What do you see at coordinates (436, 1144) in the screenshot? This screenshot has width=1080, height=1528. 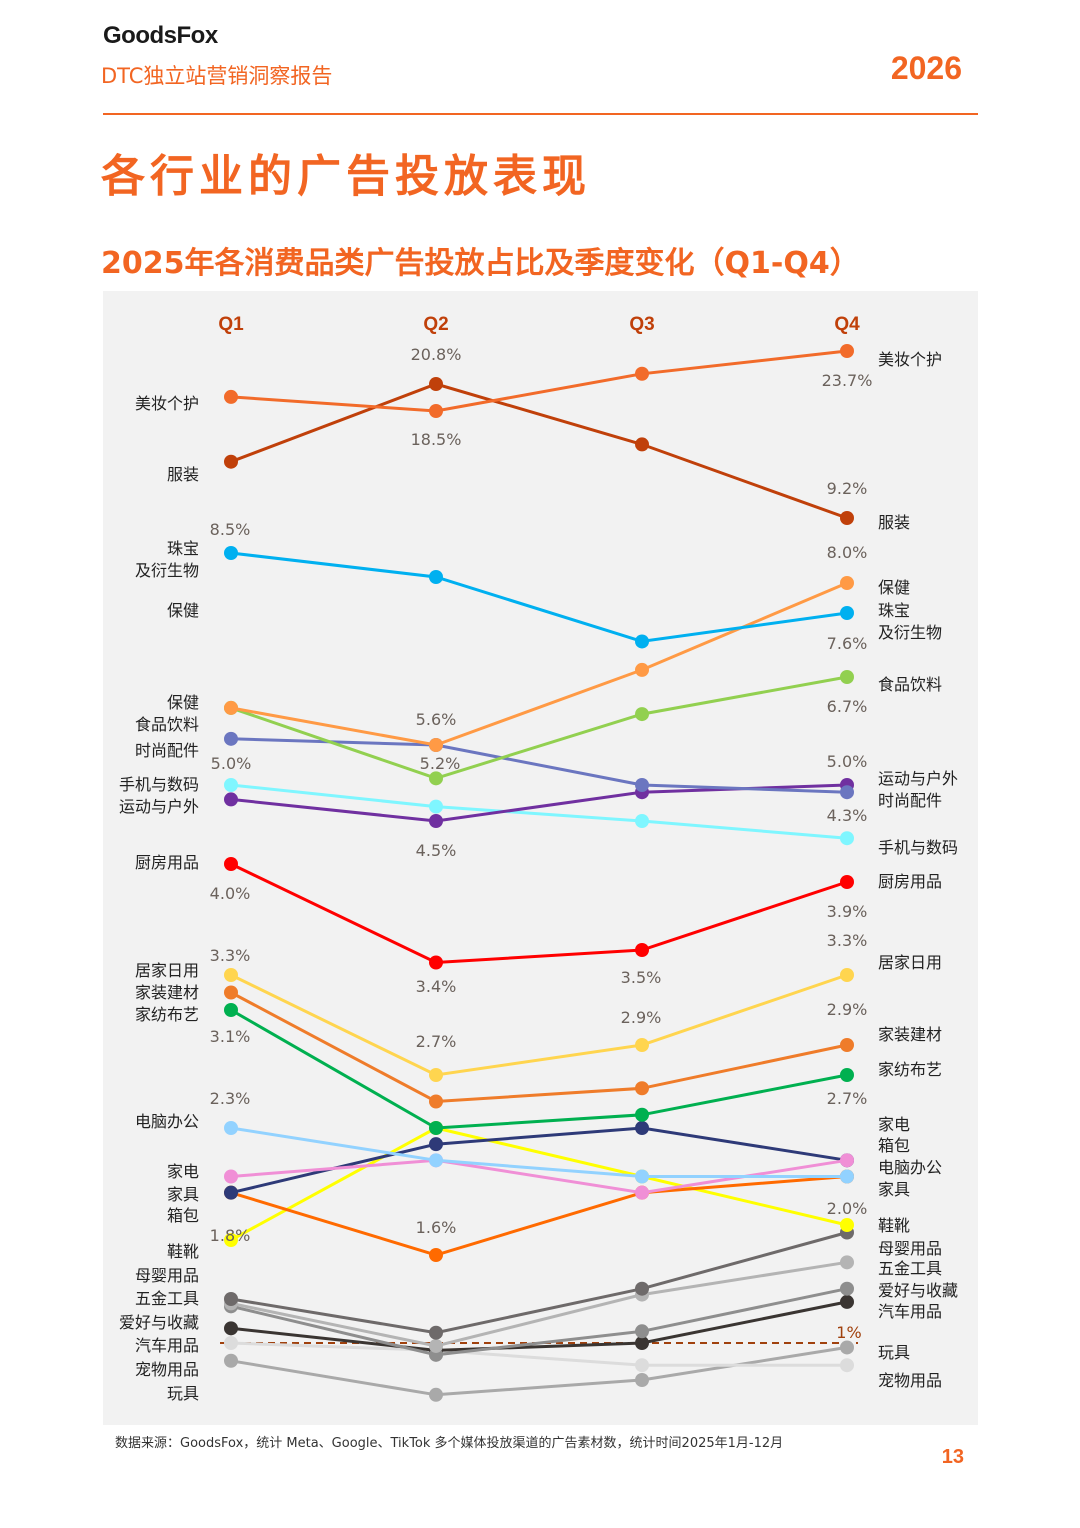 I see `data-point-箱包-Q2` at bounding box center [436, 1144].